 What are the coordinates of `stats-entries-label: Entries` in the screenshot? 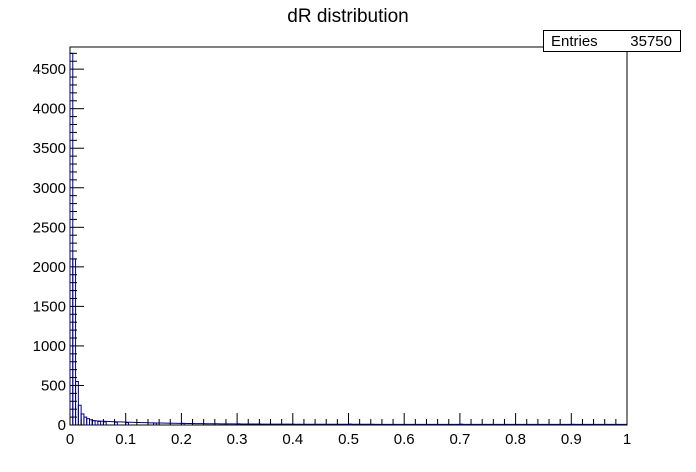 It's located at (574, 41).